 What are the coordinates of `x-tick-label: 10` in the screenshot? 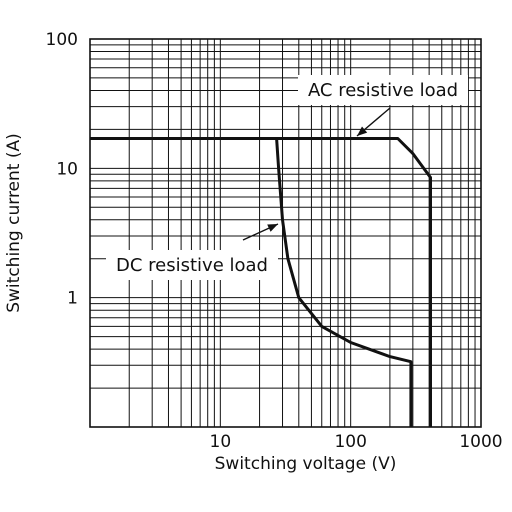 It's located at (221, 442).